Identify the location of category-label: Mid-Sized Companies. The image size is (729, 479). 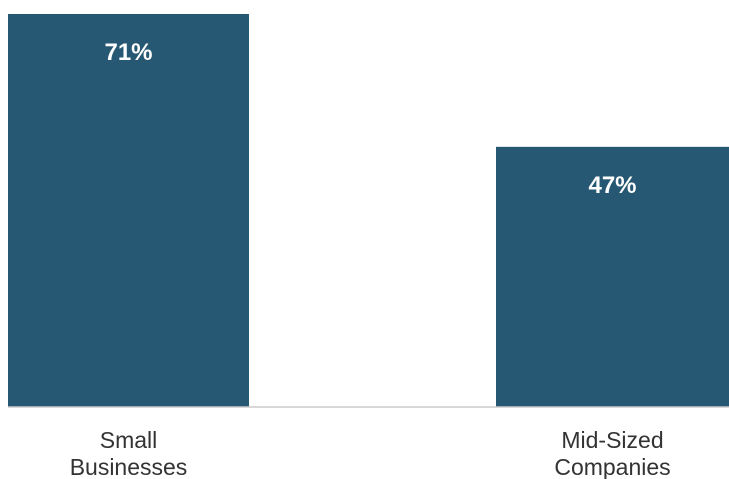
(612, 453).